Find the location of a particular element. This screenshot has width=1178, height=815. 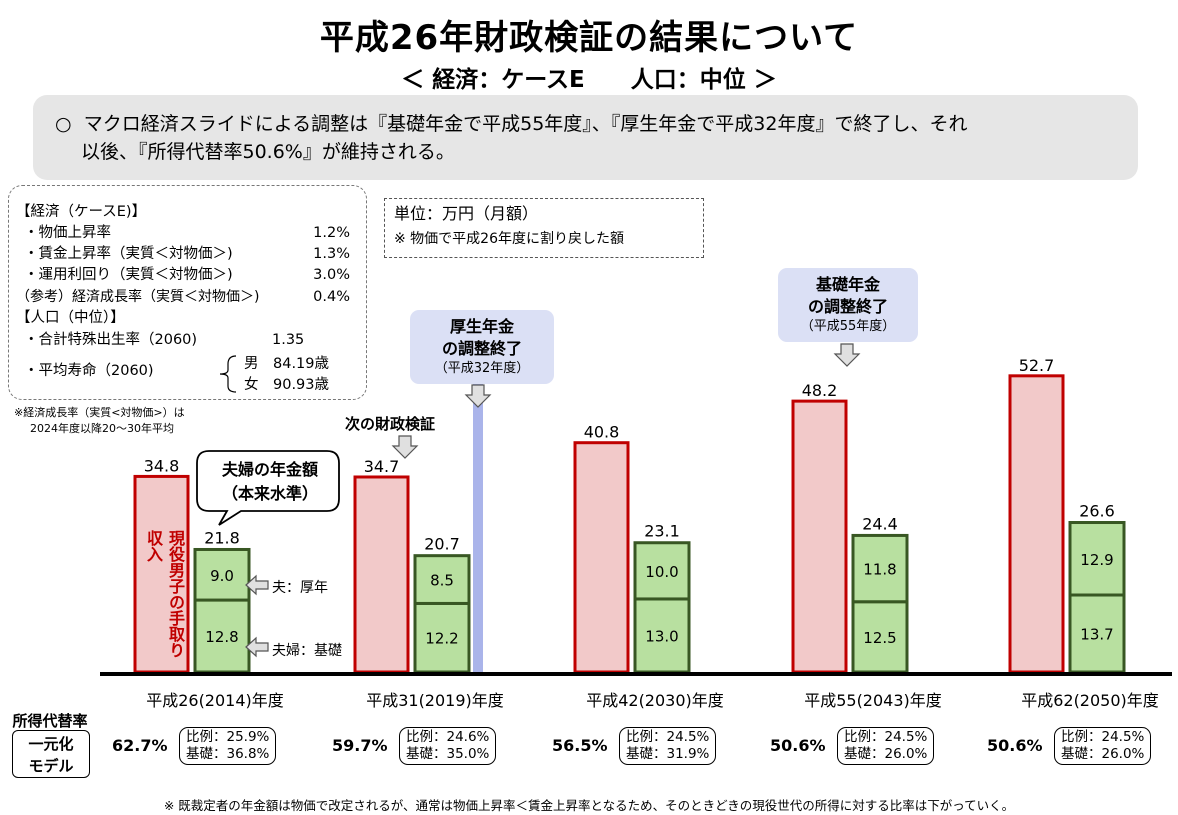

pension-total-0: 21.8 is located at coordinates (222, 537).